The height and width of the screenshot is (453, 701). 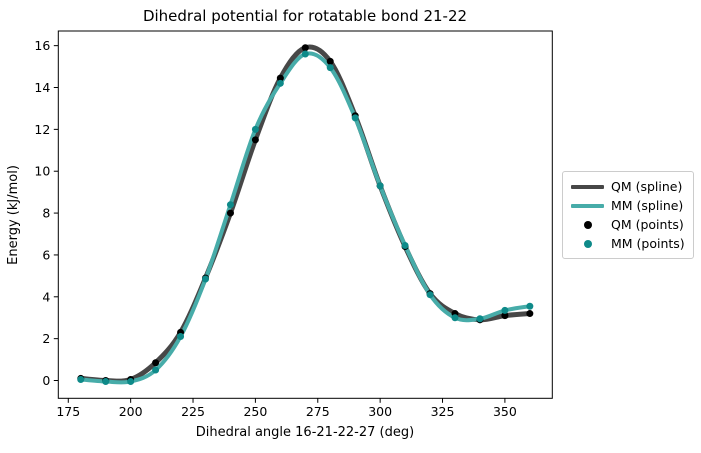 I want to click on mm-points-marker-icon, so click(x=587, y=244).